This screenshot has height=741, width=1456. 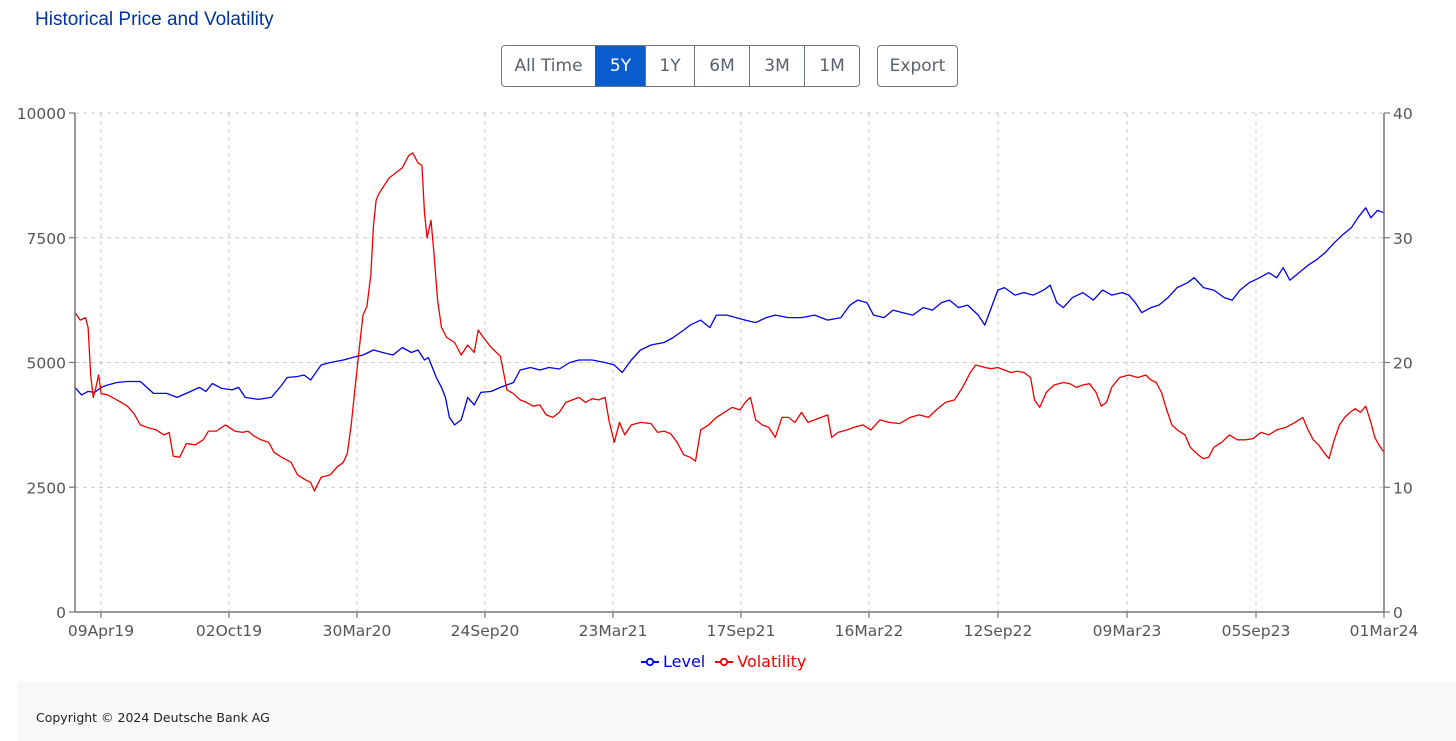 I want to click on y-right-tick-label: 20, so click(x=1403, y=364).